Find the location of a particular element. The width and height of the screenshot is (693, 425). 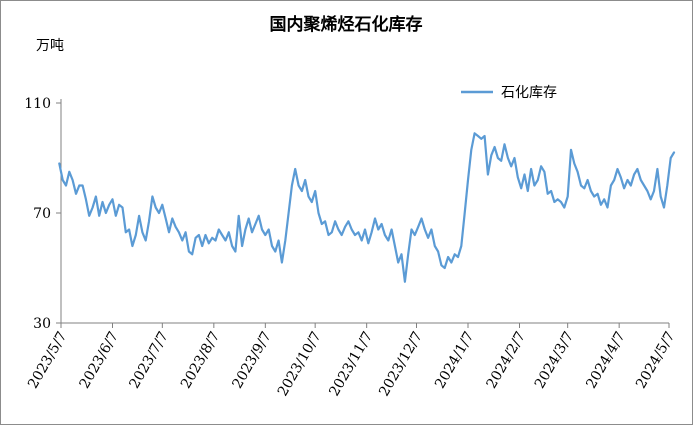

x-tick-label: 2023/10/7 is located at coordinates (300, 364).